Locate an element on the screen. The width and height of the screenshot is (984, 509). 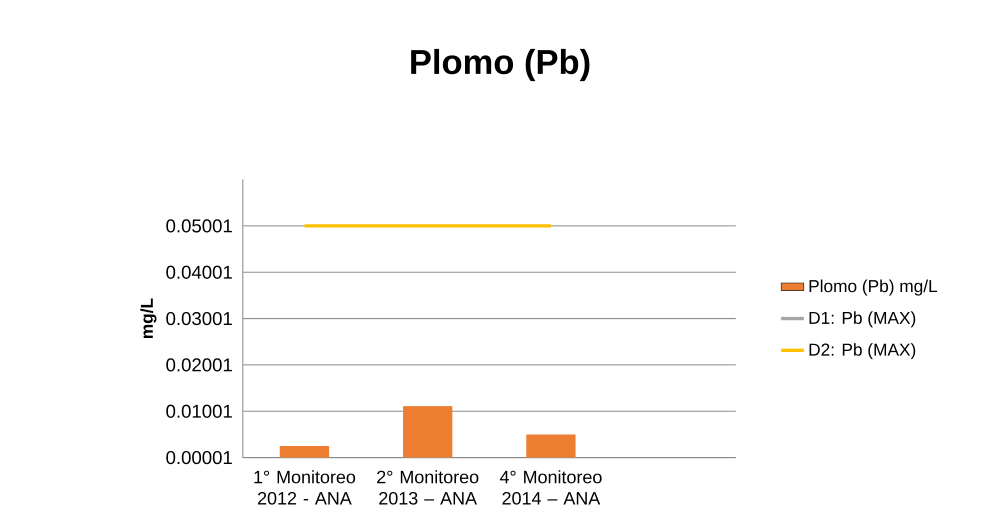
y-tick-label: 0.02001 is located at coordinates (199, 365).